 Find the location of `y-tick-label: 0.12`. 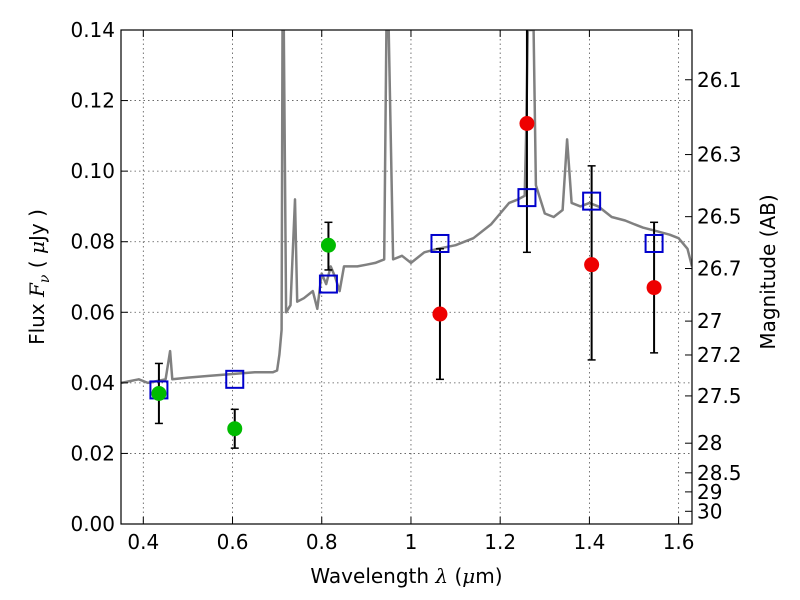

y-tick-label: 0.12 is located at coordinates (92, 101).